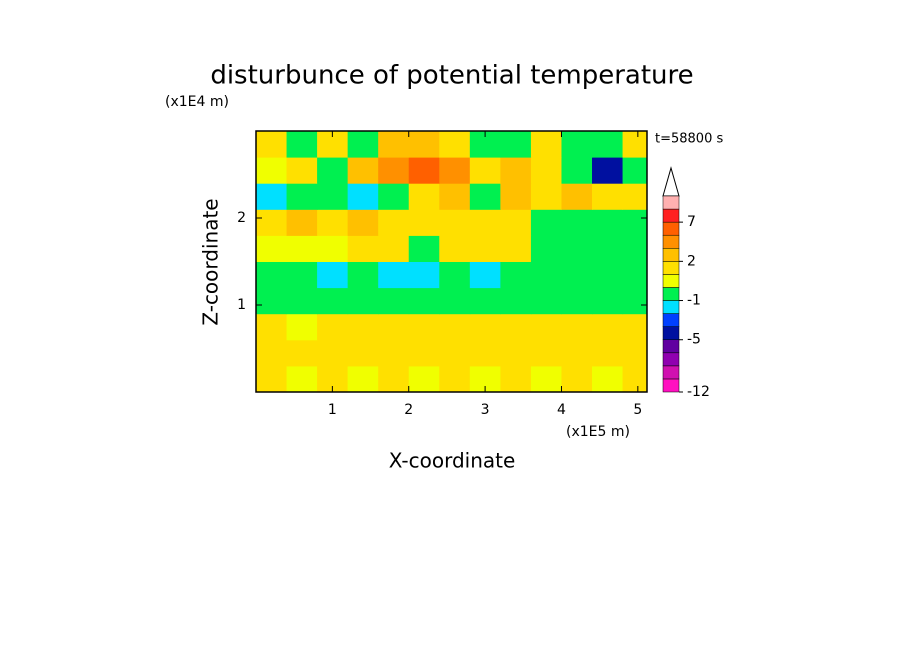  I want to click on annotation: t=58800 s, so click(689, 139).